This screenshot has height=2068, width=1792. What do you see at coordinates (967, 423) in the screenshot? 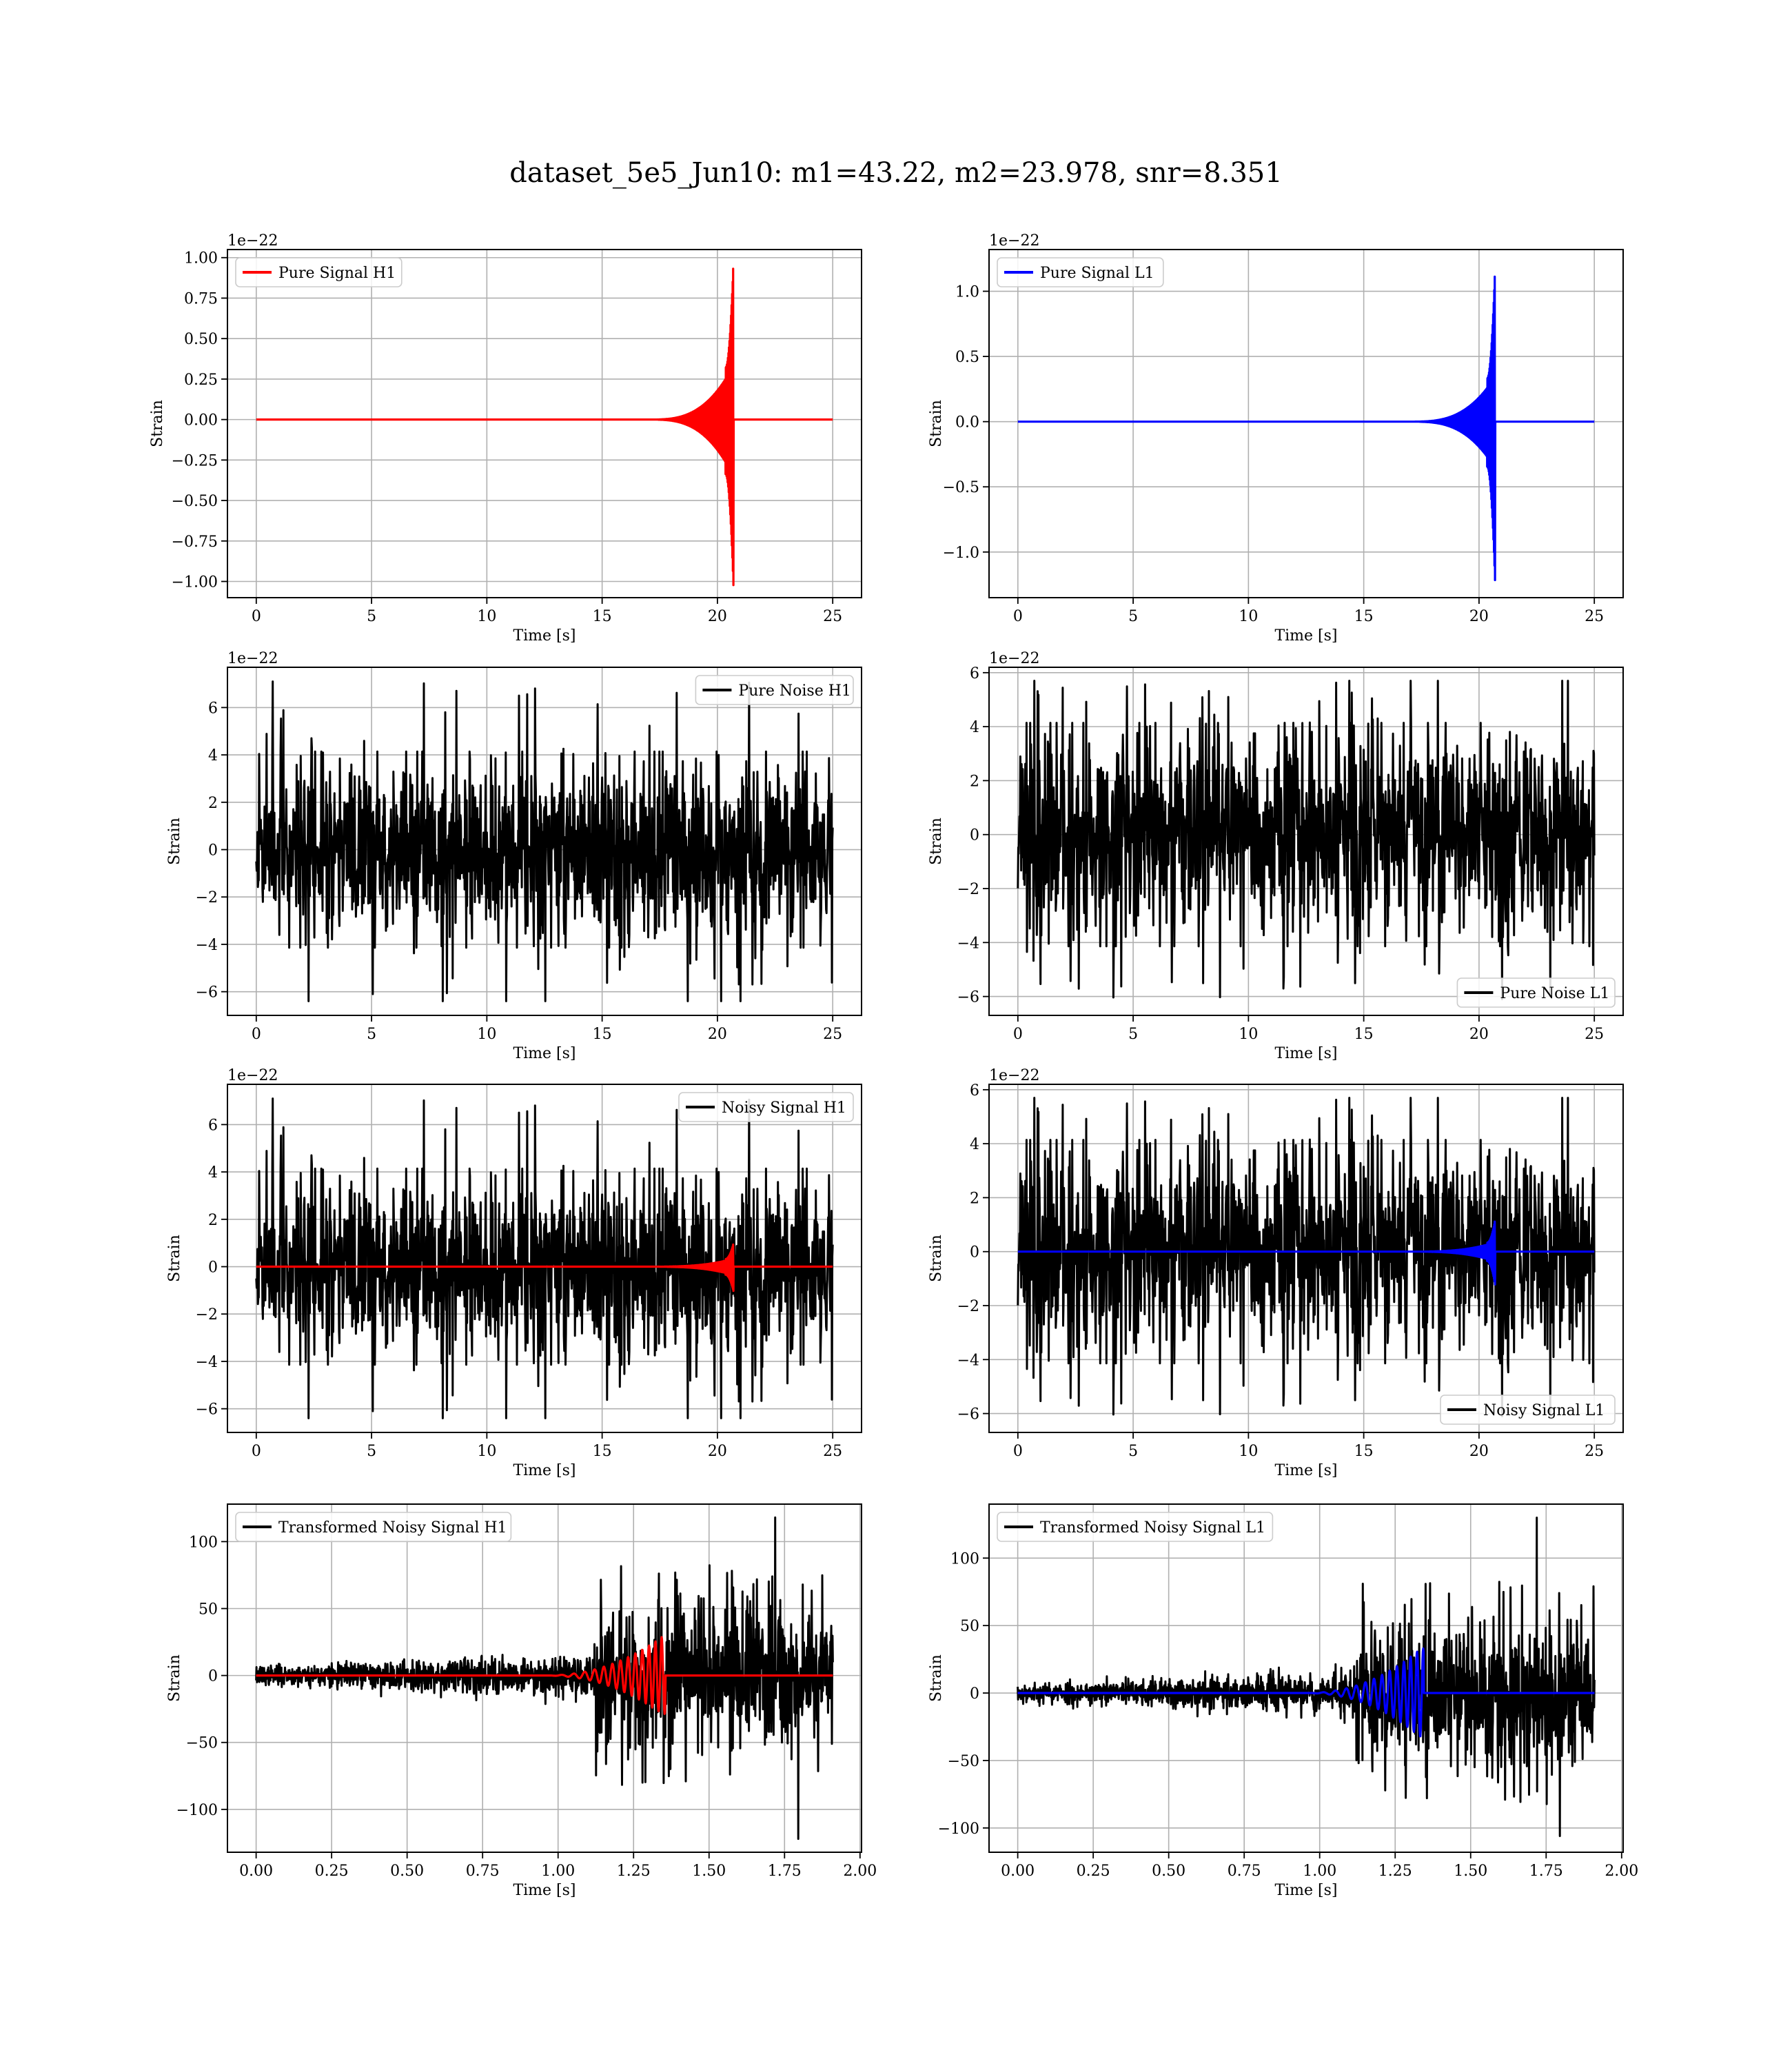
I see `y-tick-label: 0.0` at bounding box center [967, 423].